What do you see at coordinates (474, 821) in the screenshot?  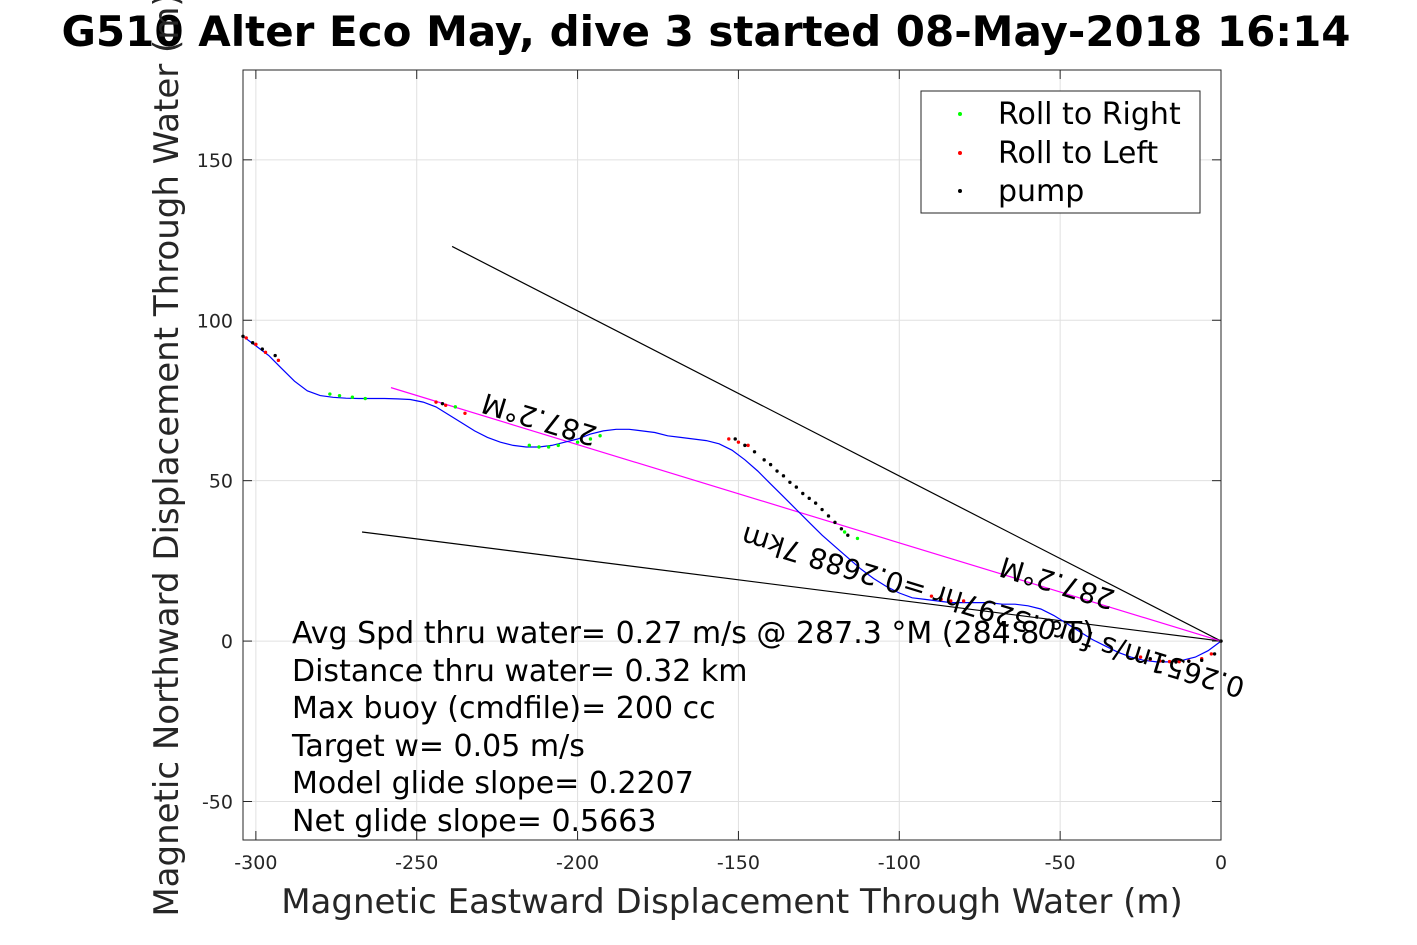 I see `stat-net-glide-slope: Net glide slope= 0.5663` at bounding box center [474, 821].